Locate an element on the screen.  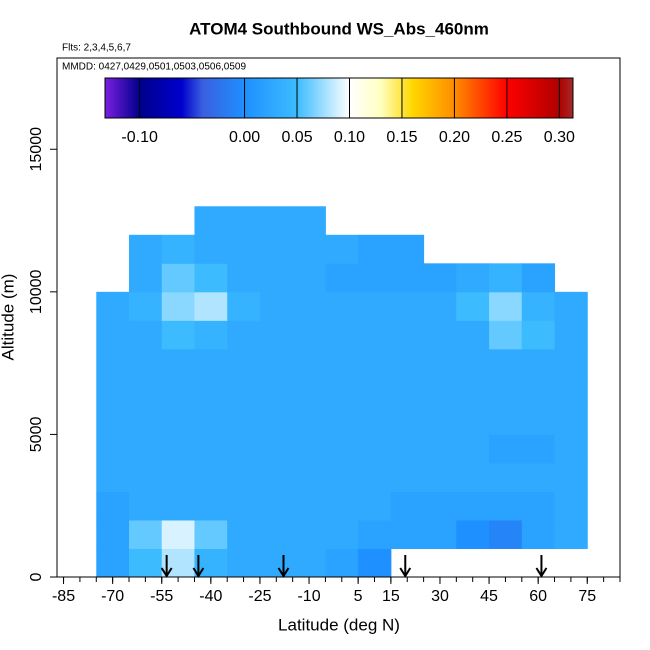
y-tick-label: 0 is located at coordinates (36, 576).